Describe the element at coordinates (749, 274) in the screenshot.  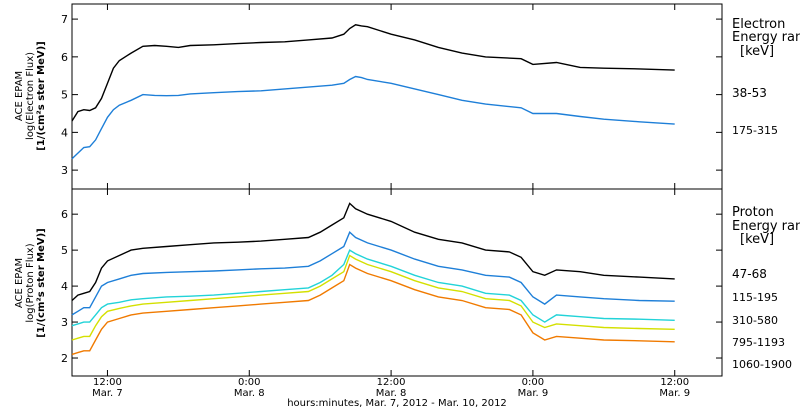
I see `proton-legend-entry-1: 47-68` at that location.